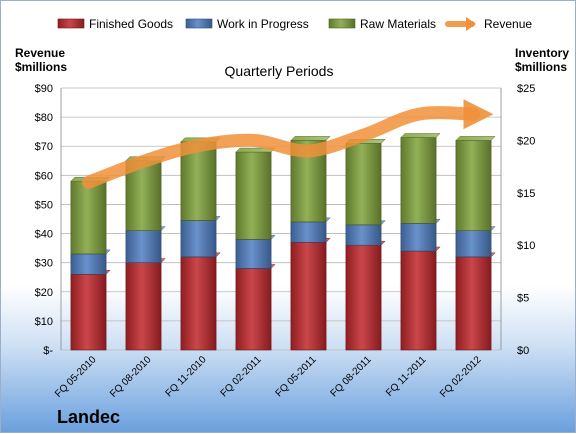  What do you see at coordinates (41, 67) in the screenshot?
I see `left-axis-title-line2: $millions` at bounding box center [41, 67].